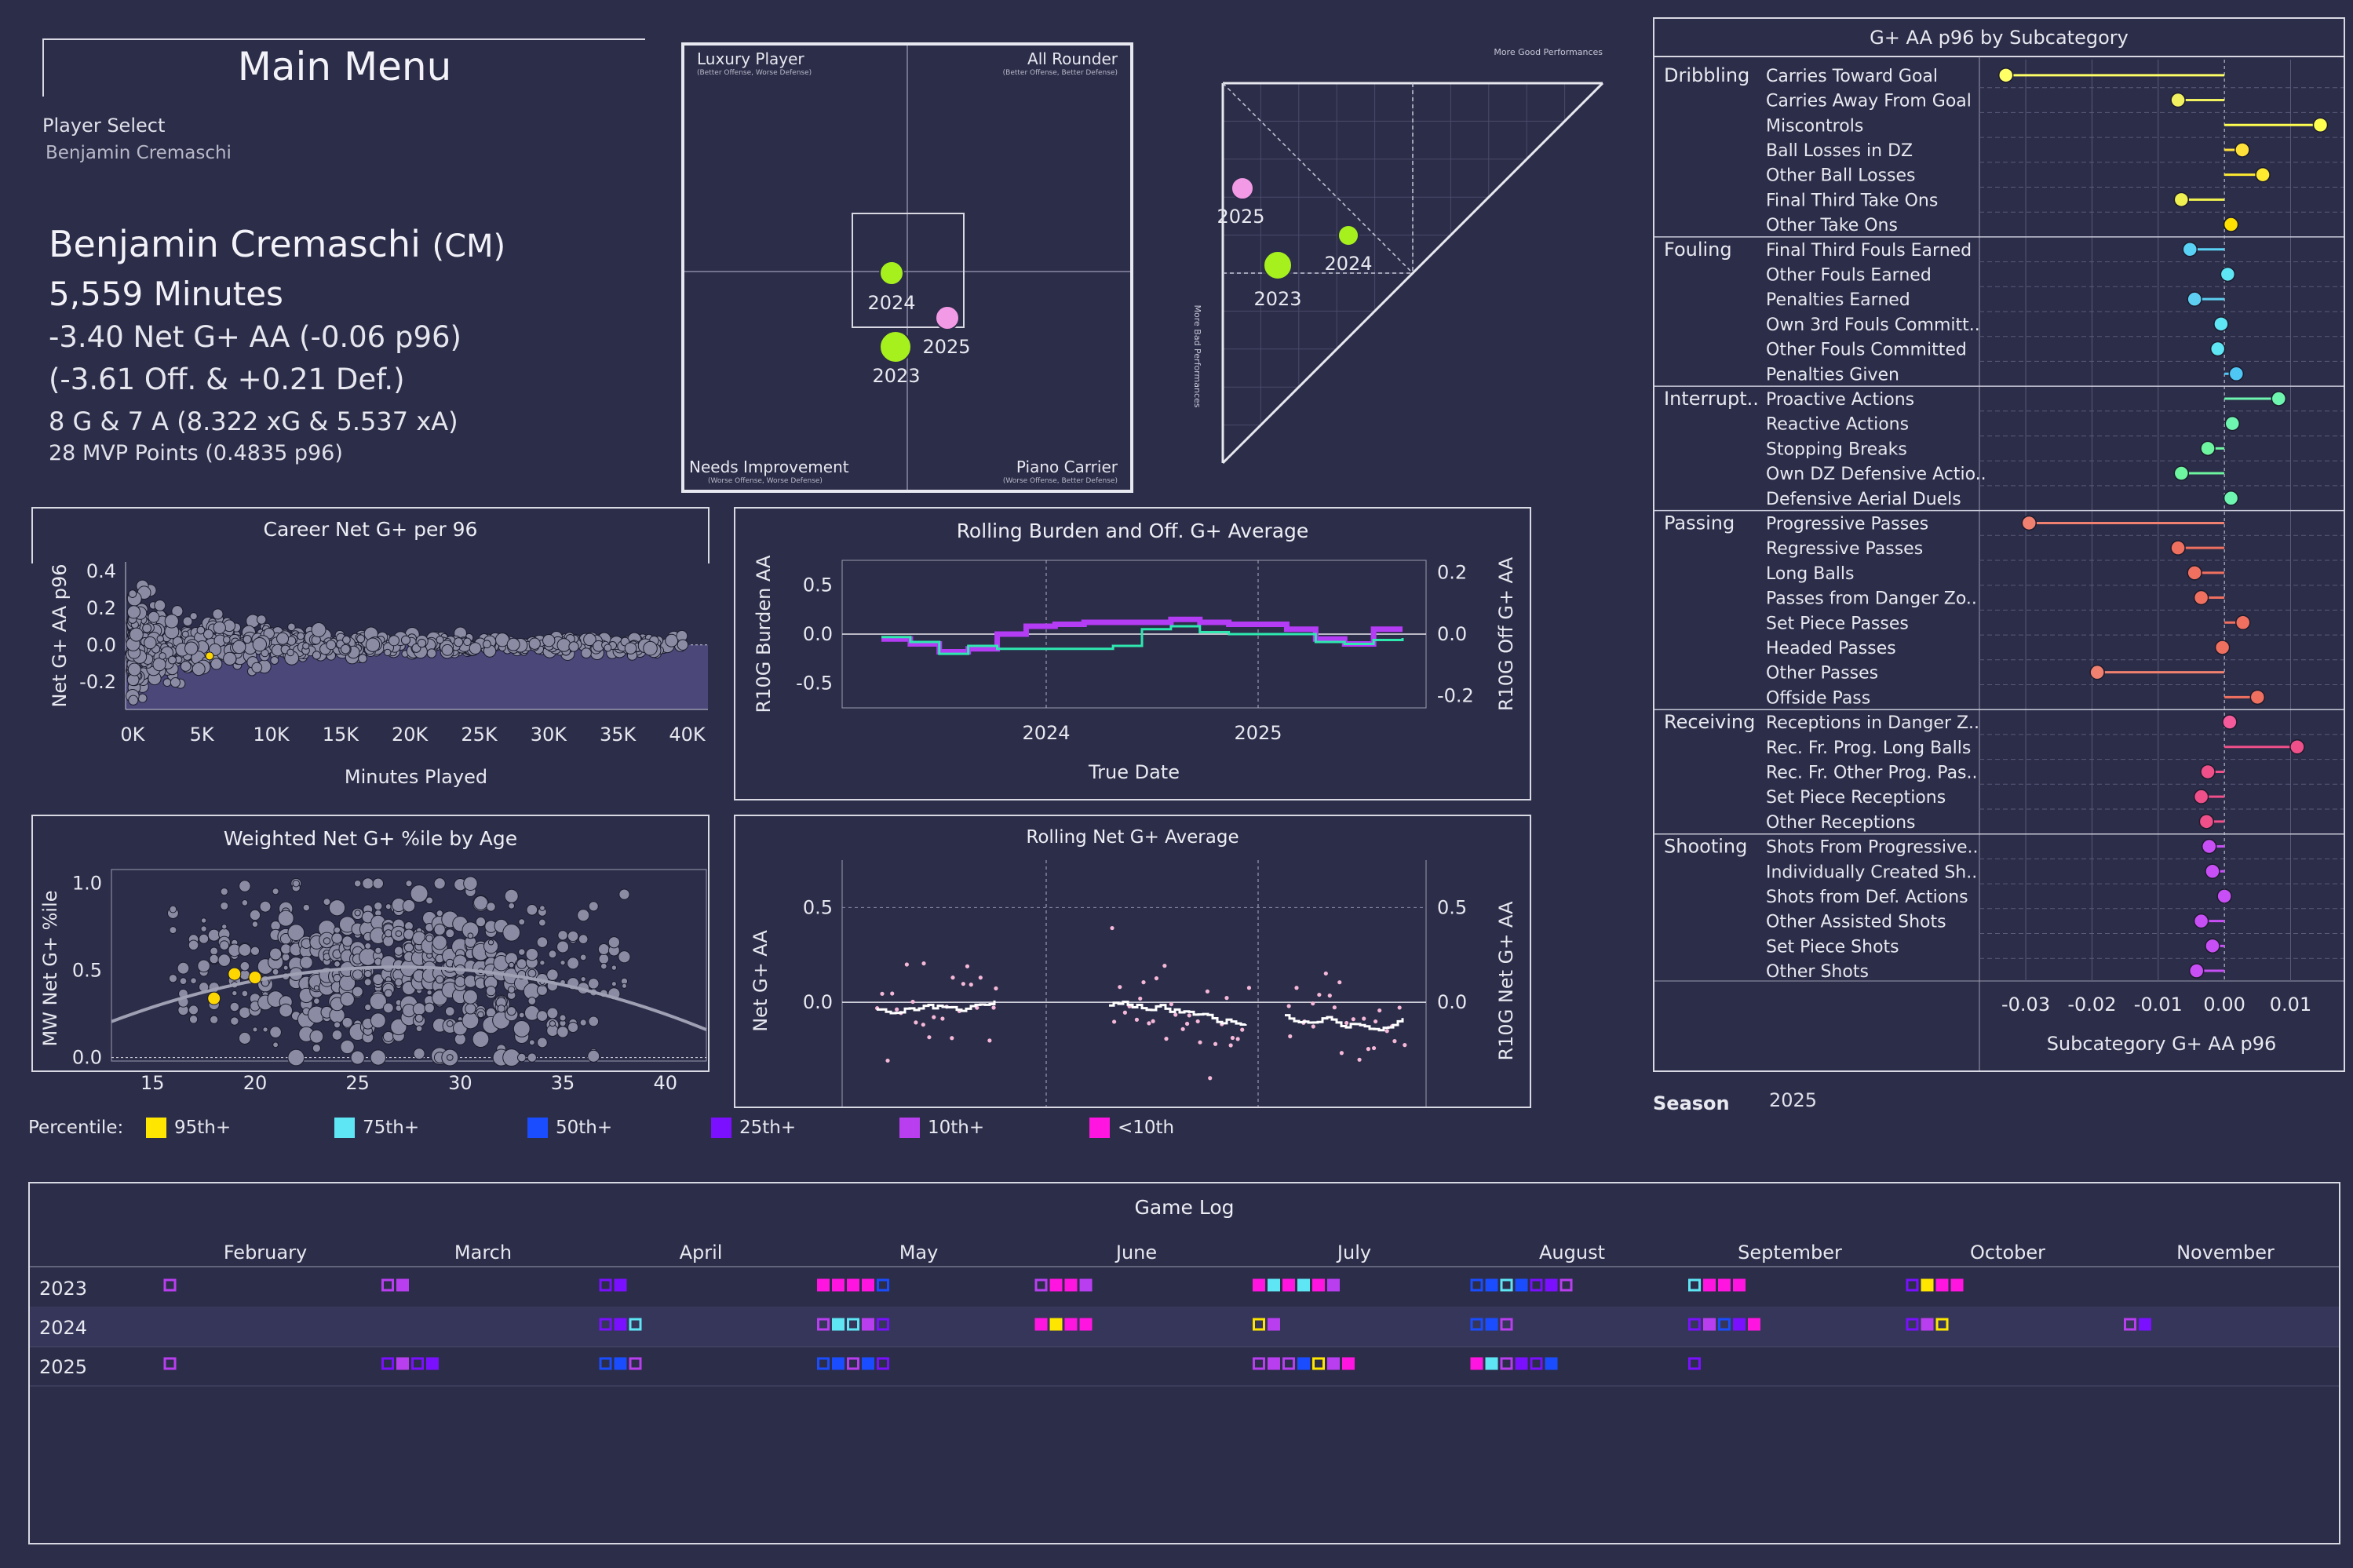 The width and height of the screenshot is (2353, 1568). Describe the element at coordinates (1793, 1100) in the screenshot. I see `season-filter-dropdown: 2025` at that location.